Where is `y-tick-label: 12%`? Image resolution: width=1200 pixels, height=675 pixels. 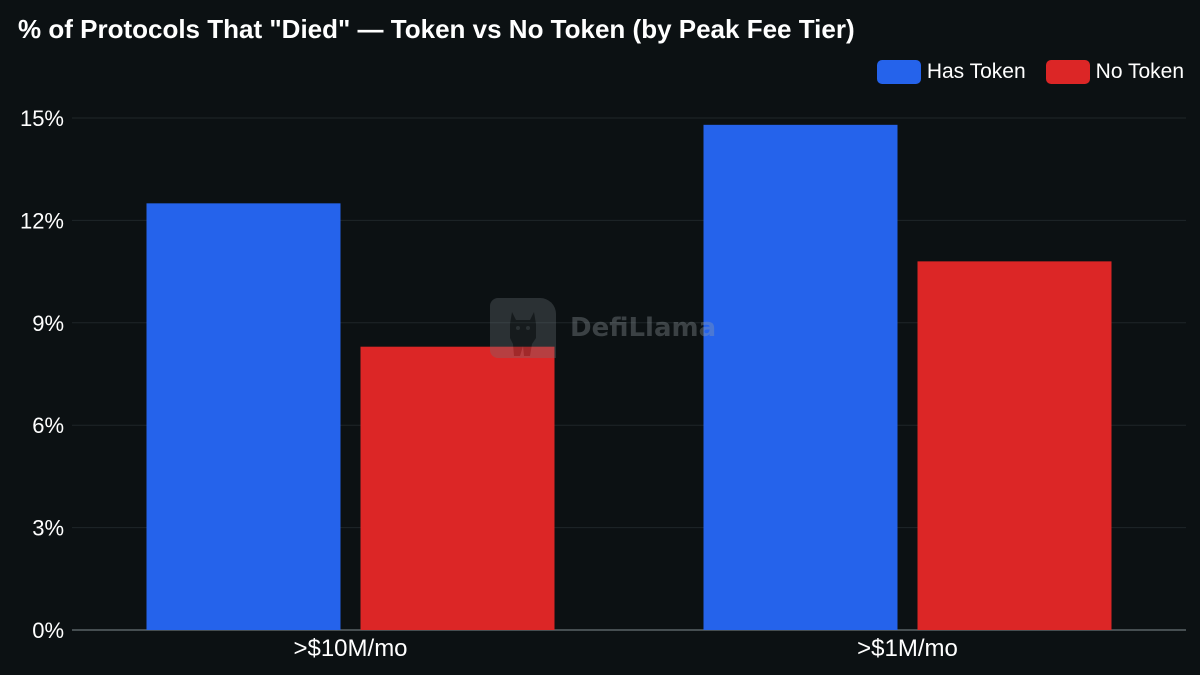 y-tick-label: 12% is located at coordinates (42, 220).